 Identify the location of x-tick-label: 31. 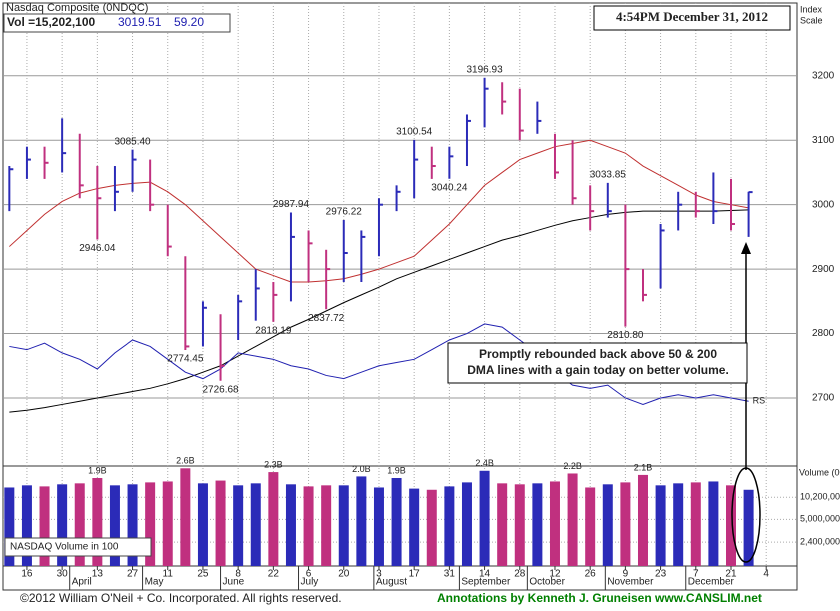
(450, 574).